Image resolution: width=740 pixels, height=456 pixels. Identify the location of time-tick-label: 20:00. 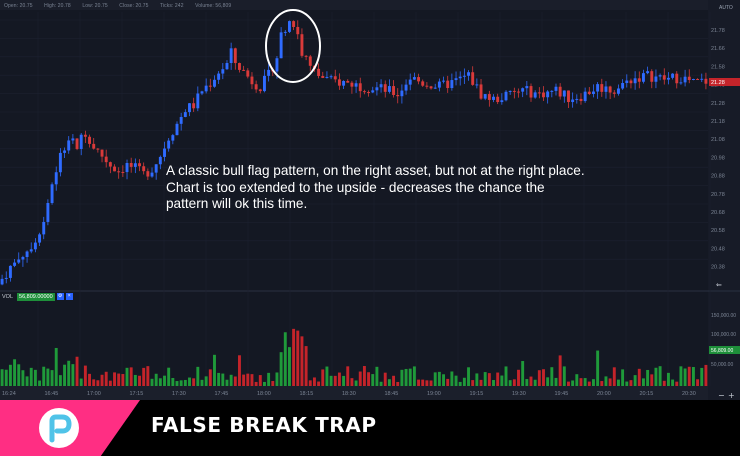
(604, 394).